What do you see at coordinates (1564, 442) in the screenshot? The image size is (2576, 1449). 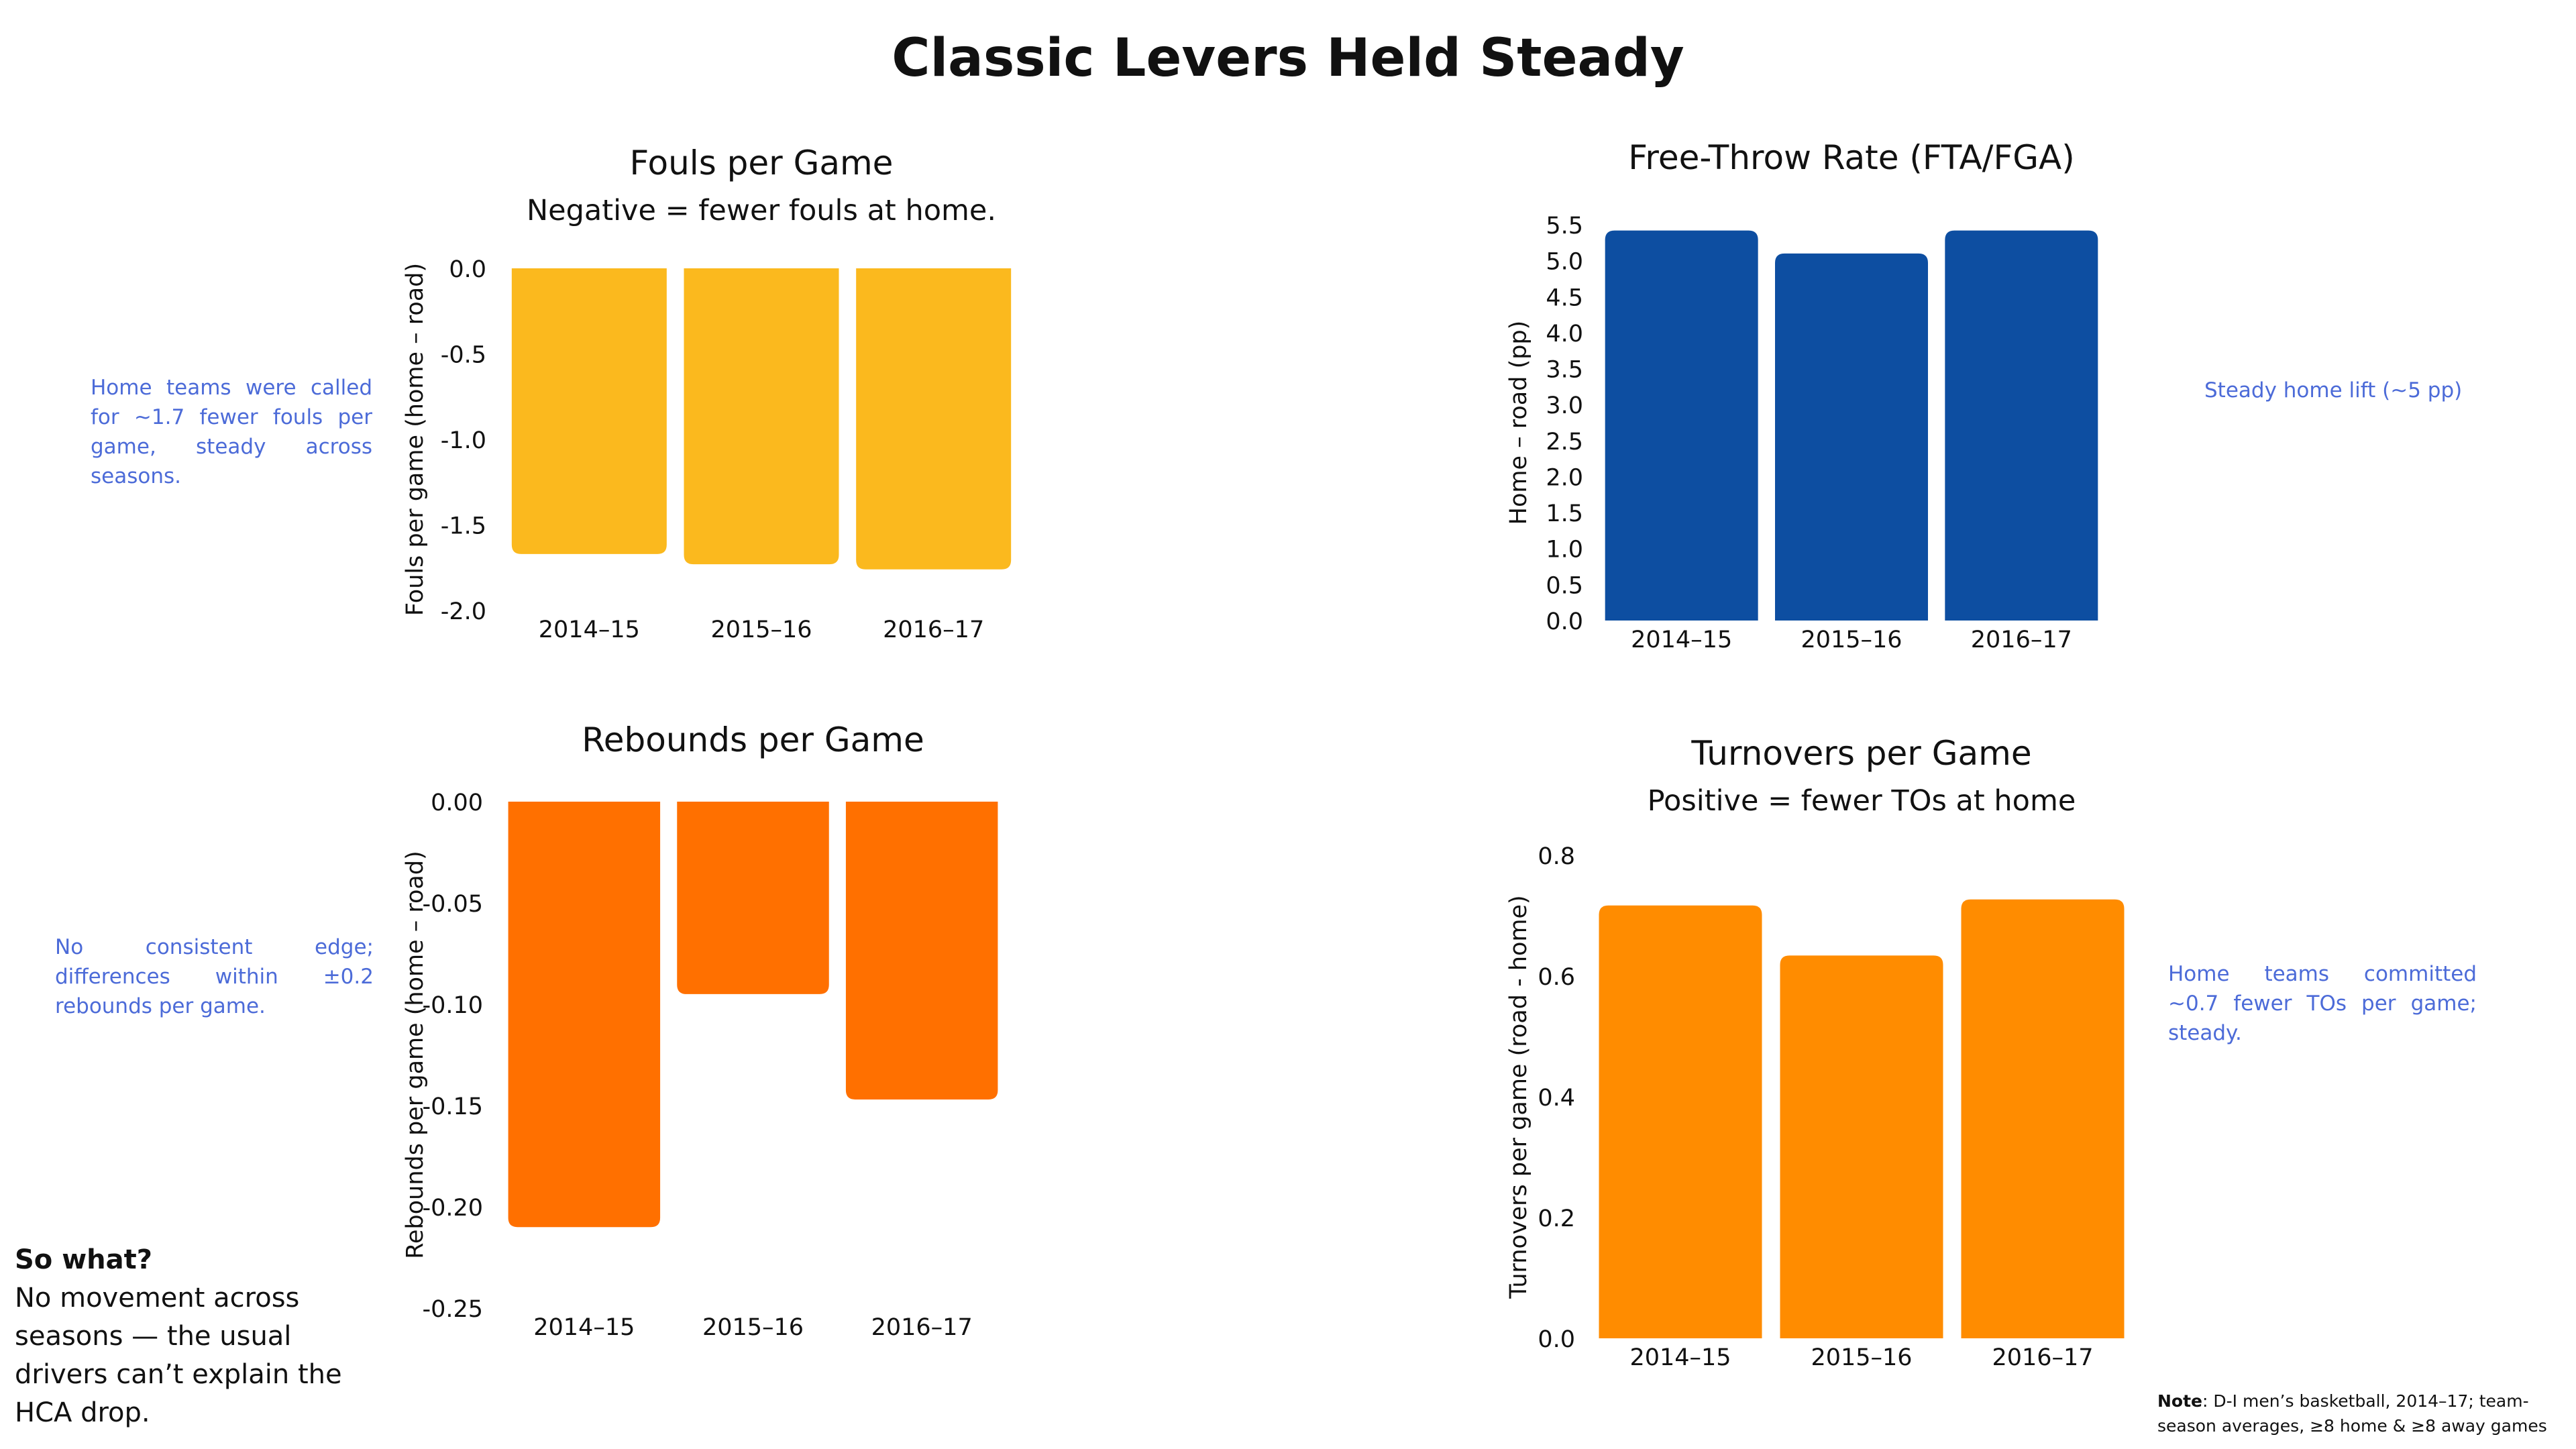 I see `y-tick-label: 2.5` at bounding box center [1564, 442].